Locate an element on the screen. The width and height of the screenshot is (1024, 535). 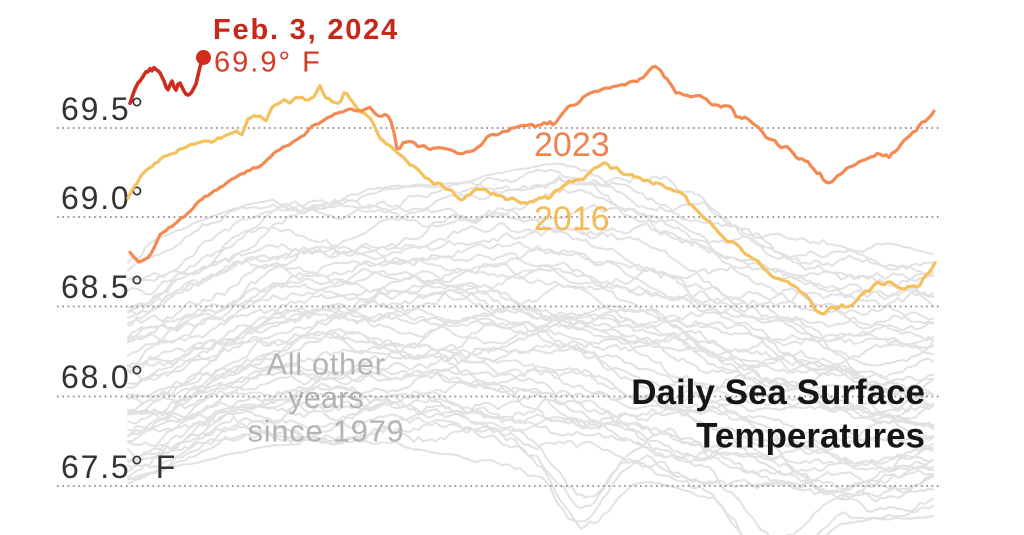
svg-text: Temperatures is located at coordinates (810, 436).